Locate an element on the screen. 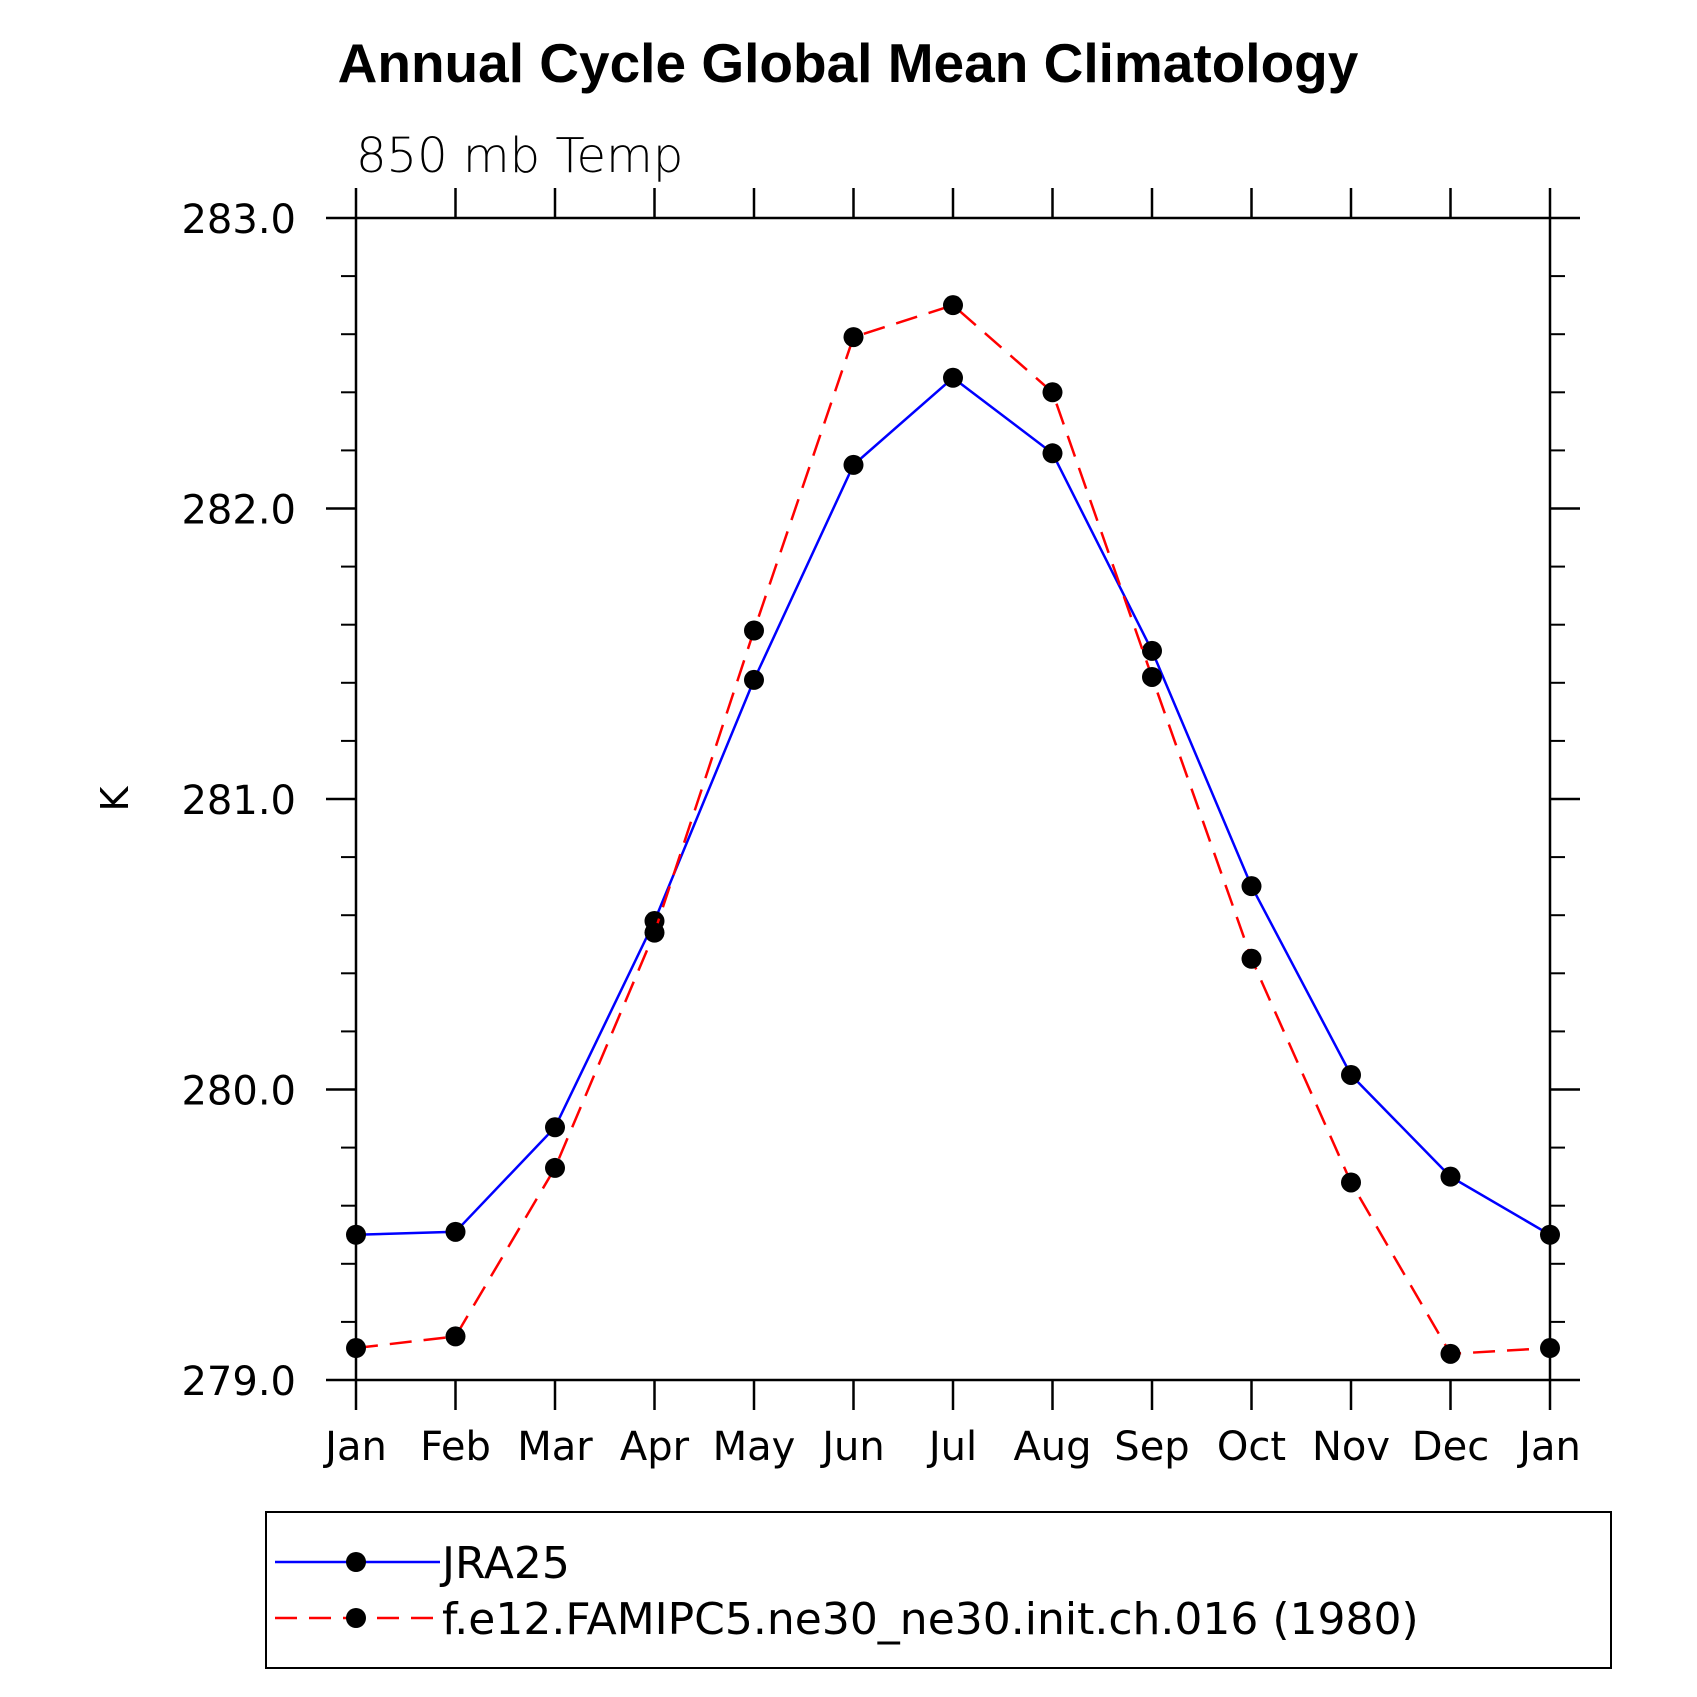 This screenshot has height=1697, width=1697. y-tick-label: 281.0 is located at coordinates (238, 801).